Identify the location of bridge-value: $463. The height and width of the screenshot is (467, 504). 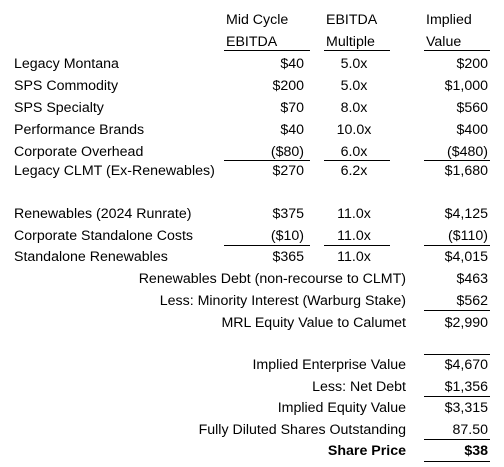
(472, 279).